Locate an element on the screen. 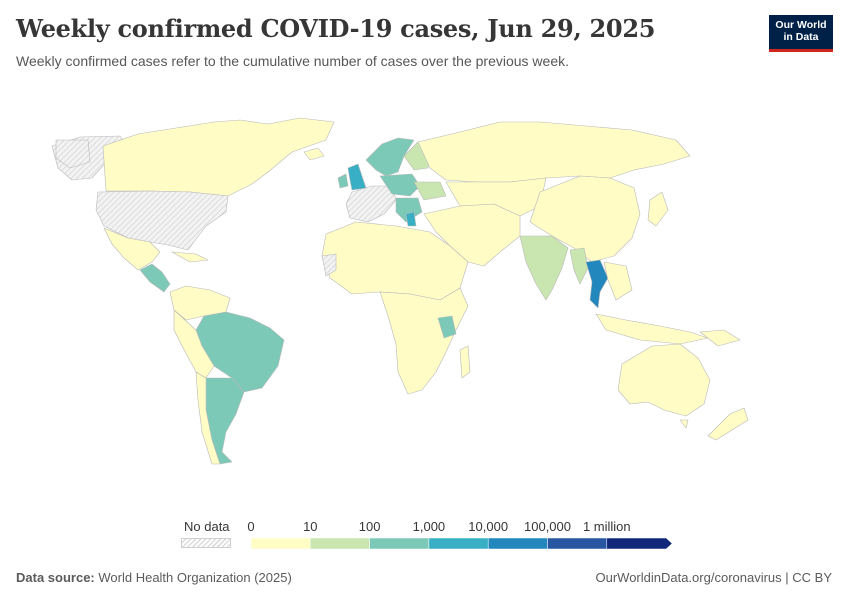 The height and width of the screenshot is (600, 850). country-new-zealand is located at coordinates (728, 424).